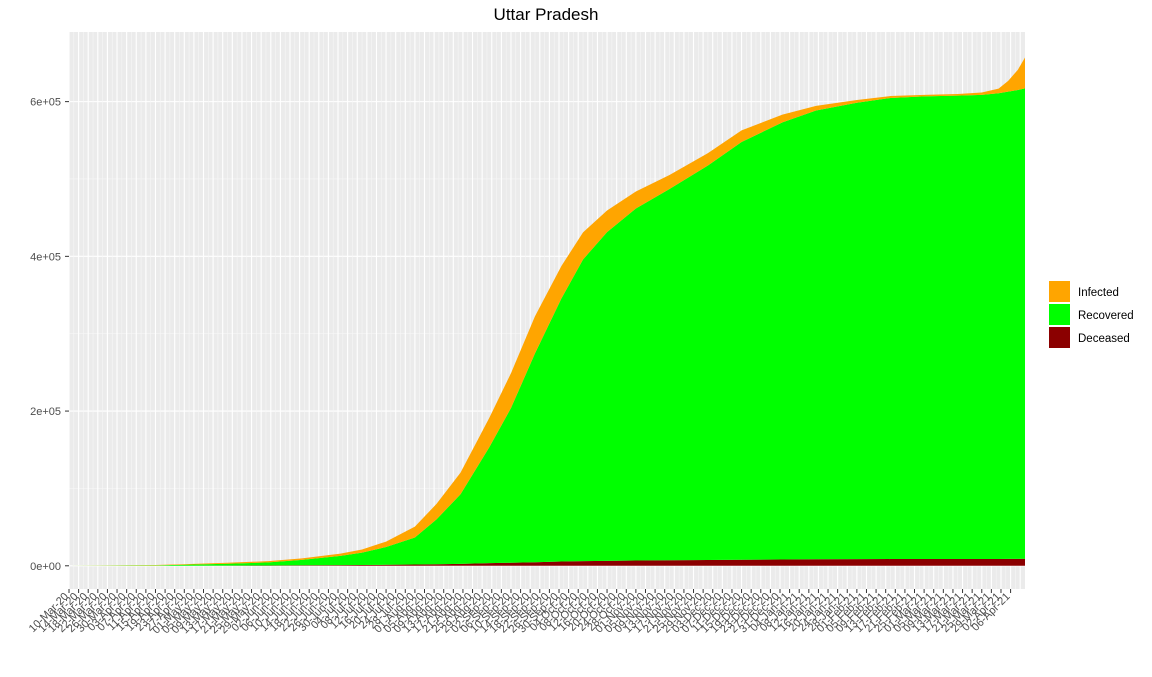  Describe the element at coordinates (1059, 314) in the screenshot. I see `legend-key-recovered` at that location.